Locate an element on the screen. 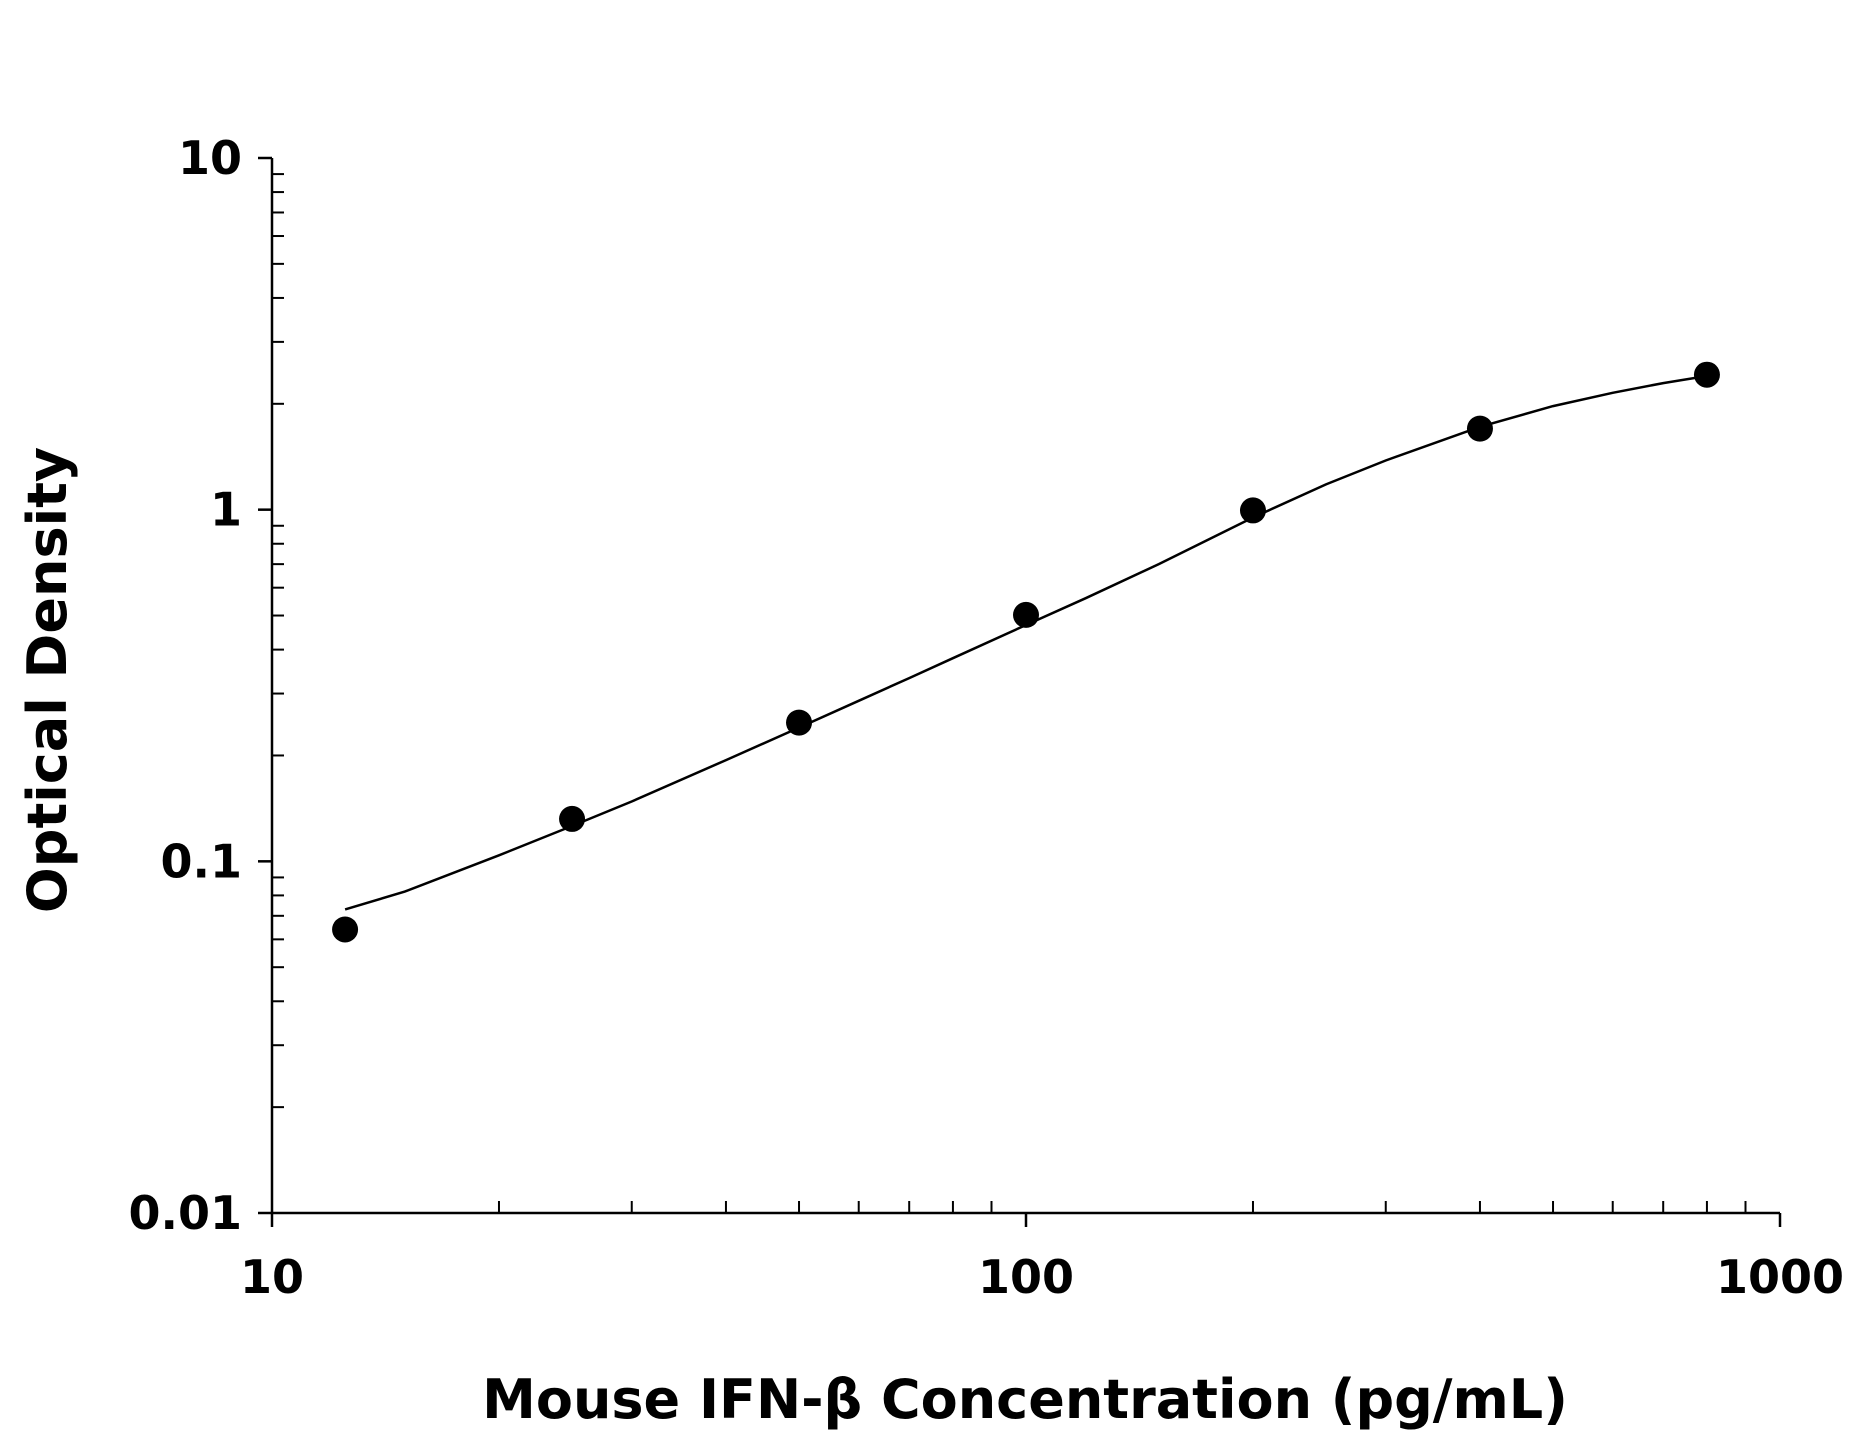  y-tick-label: 1 is located at coordinates (226, 510).